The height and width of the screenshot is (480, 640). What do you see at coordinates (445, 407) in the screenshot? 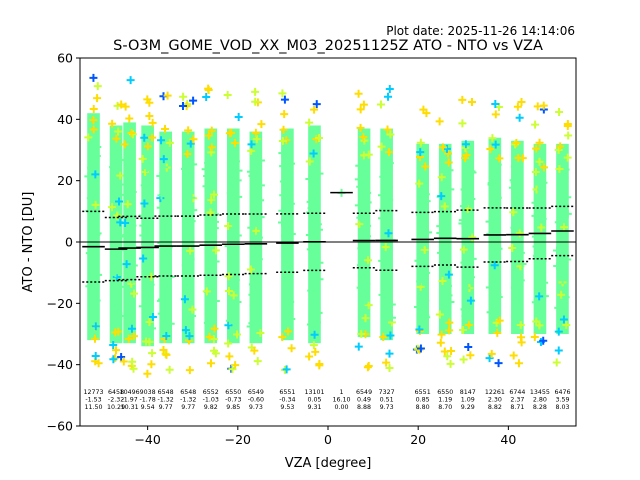
I see `bin-std-label: 8.70` at bounding box center [445, 407].